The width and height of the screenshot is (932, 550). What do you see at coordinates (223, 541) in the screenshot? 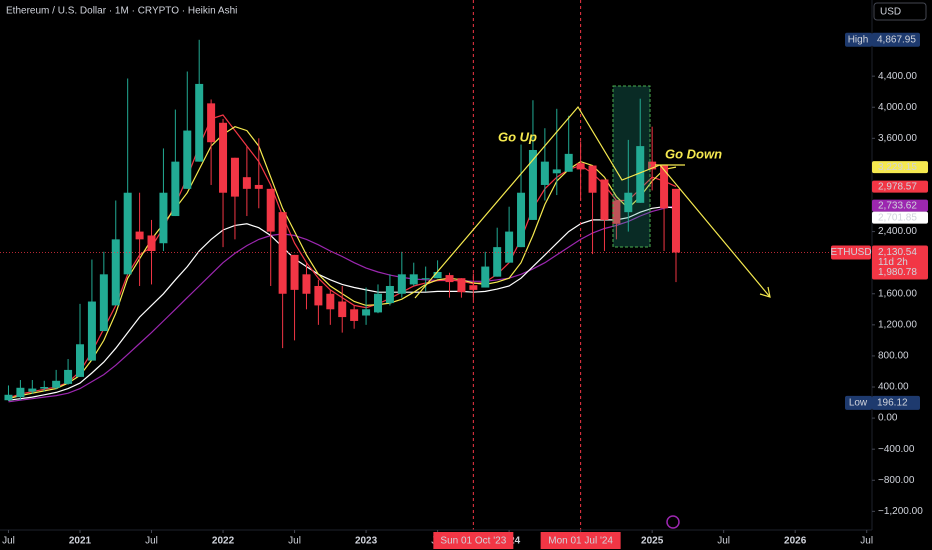
I see `x-tick-label: 2022` at bounding box center [223, 541].